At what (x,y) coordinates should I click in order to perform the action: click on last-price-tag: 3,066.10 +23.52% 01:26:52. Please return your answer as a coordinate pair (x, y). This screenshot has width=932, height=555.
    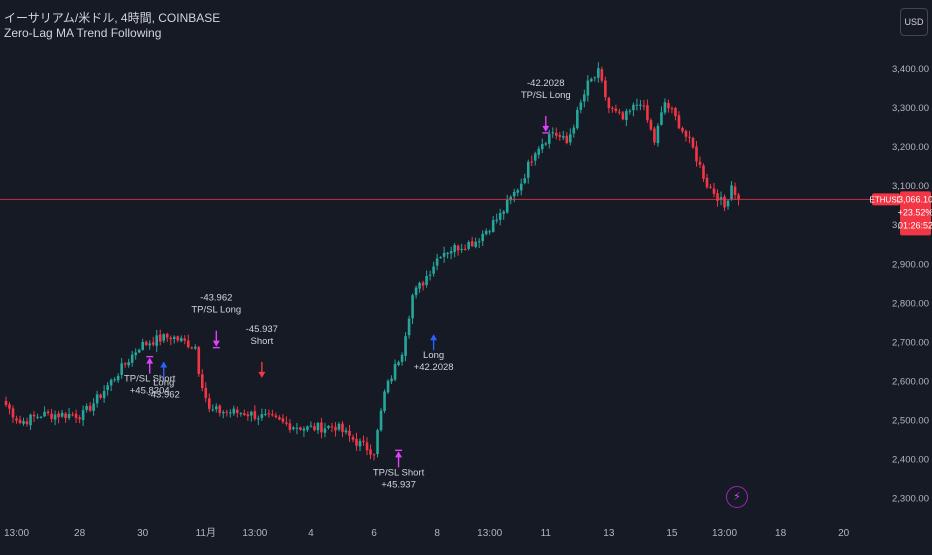
    Looking at the image, I should click on (915, 213).